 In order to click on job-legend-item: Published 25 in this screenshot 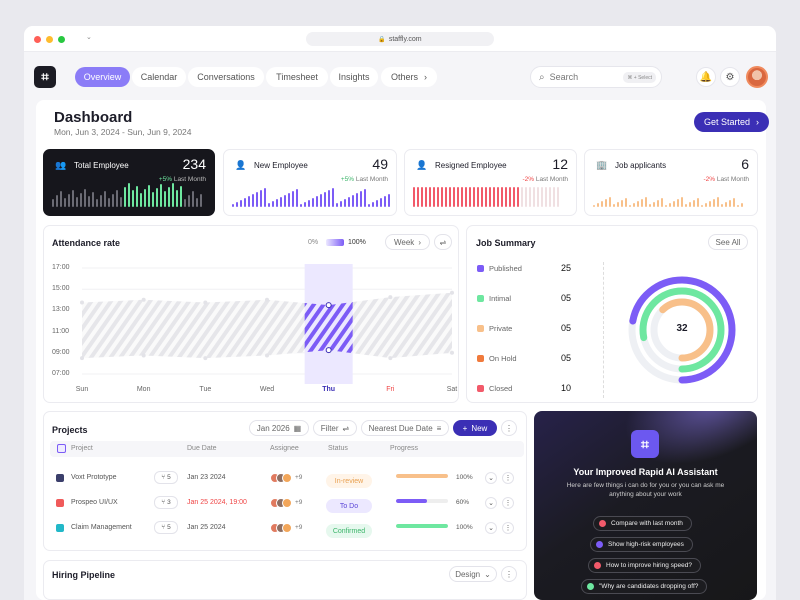, I will do `click(524, 269)`.